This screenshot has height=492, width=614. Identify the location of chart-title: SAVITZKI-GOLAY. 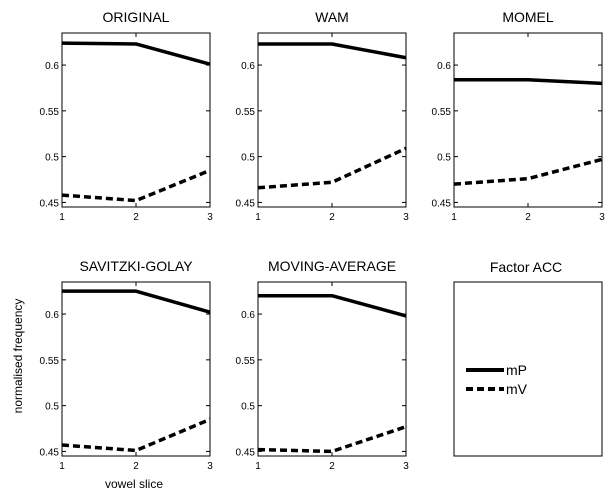
(136, 266).